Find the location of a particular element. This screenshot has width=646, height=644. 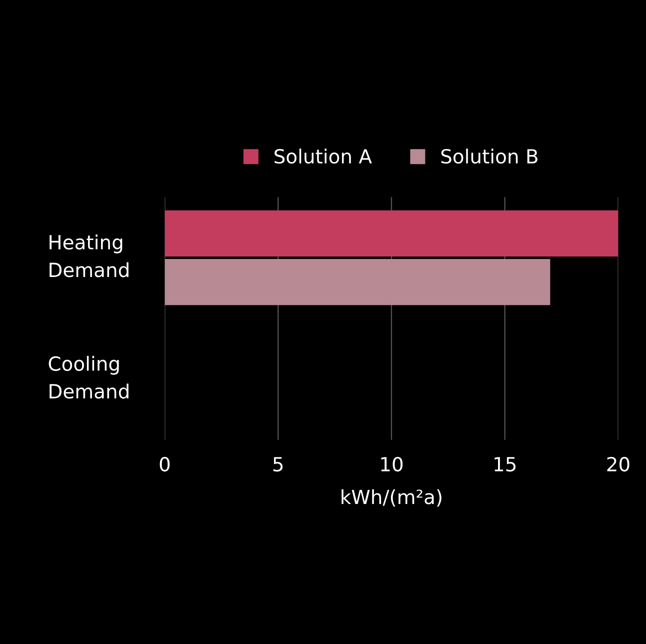

x-tick-label: 20 is located at coordinates (618, 464).